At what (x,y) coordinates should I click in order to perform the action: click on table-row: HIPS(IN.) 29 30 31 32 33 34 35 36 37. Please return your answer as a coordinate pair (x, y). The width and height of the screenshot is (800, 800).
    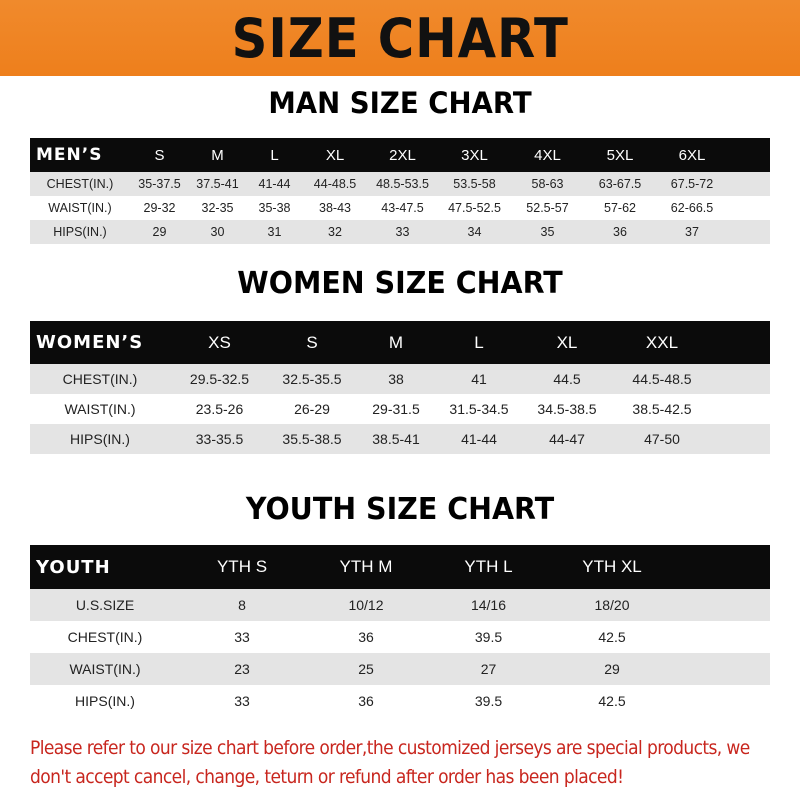
    Looking at the image, I should click on (400, 232).